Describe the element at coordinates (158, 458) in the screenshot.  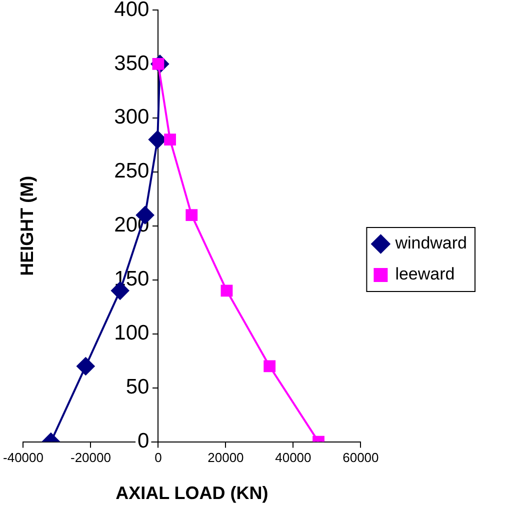
I see `x-tick-label: 0` at that location.